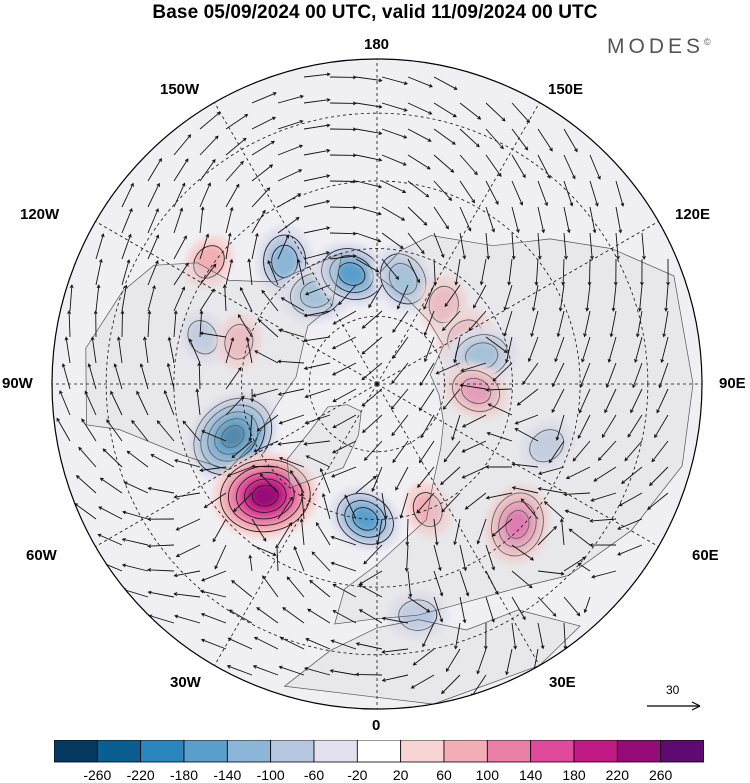 This screenshot has width=750, height=783. What do you see at coordinates (40, 214) in the screenshot?
I see `lon-label-120w: 120W` at bounding box center [40, 214].